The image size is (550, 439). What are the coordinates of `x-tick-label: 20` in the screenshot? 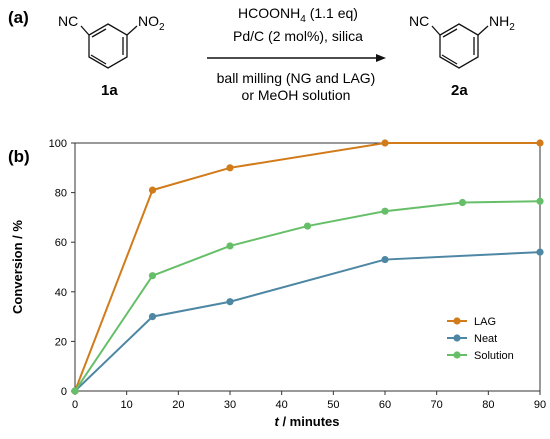 It's located at (178, 405).